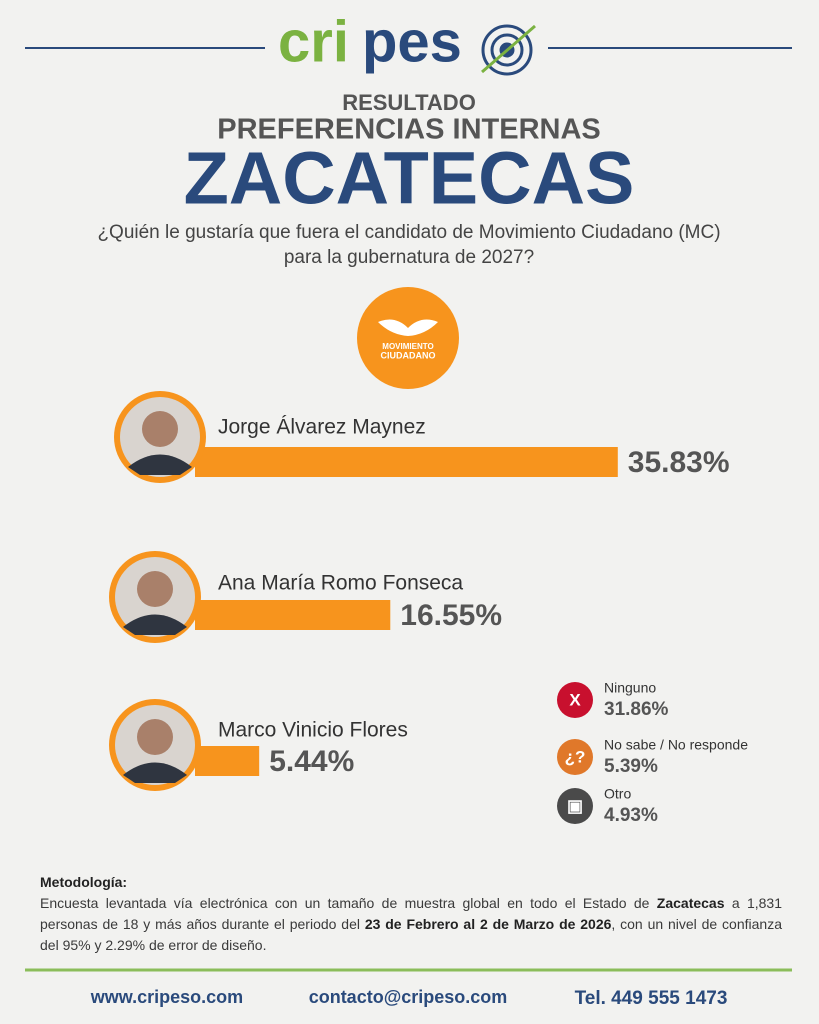 The width and height of the screenshot is (819, 1024). I want to click on brand-part: pes, so click(412, 41).